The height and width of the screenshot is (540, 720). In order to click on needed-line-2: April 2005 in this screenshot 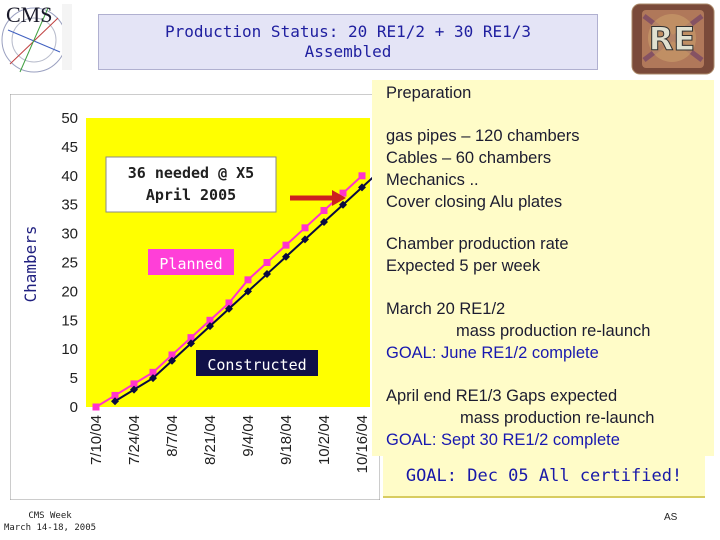, I will do `click(191, 195)`.